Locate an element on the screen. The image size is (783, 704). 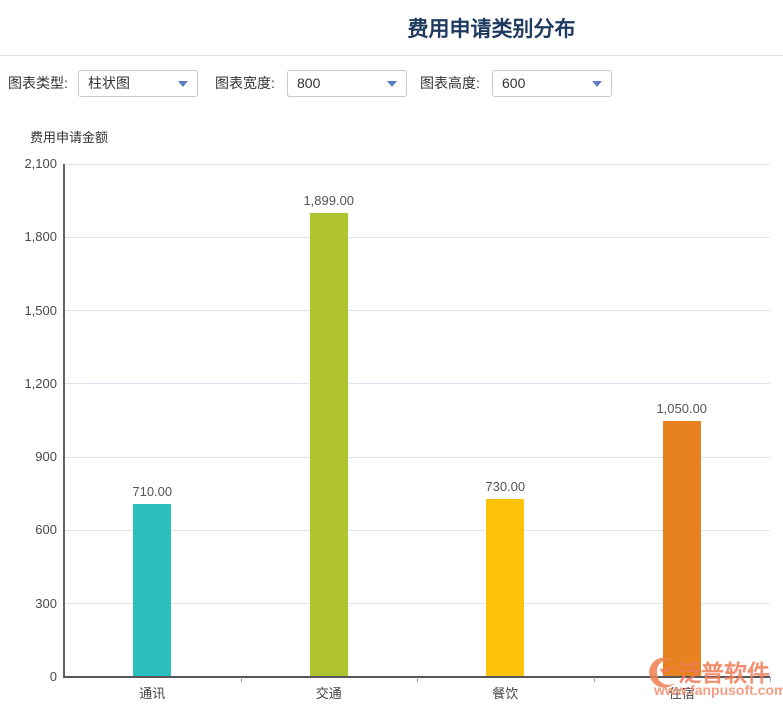
x-axis-category-label: 交通 is located at coordinates (328, 693).